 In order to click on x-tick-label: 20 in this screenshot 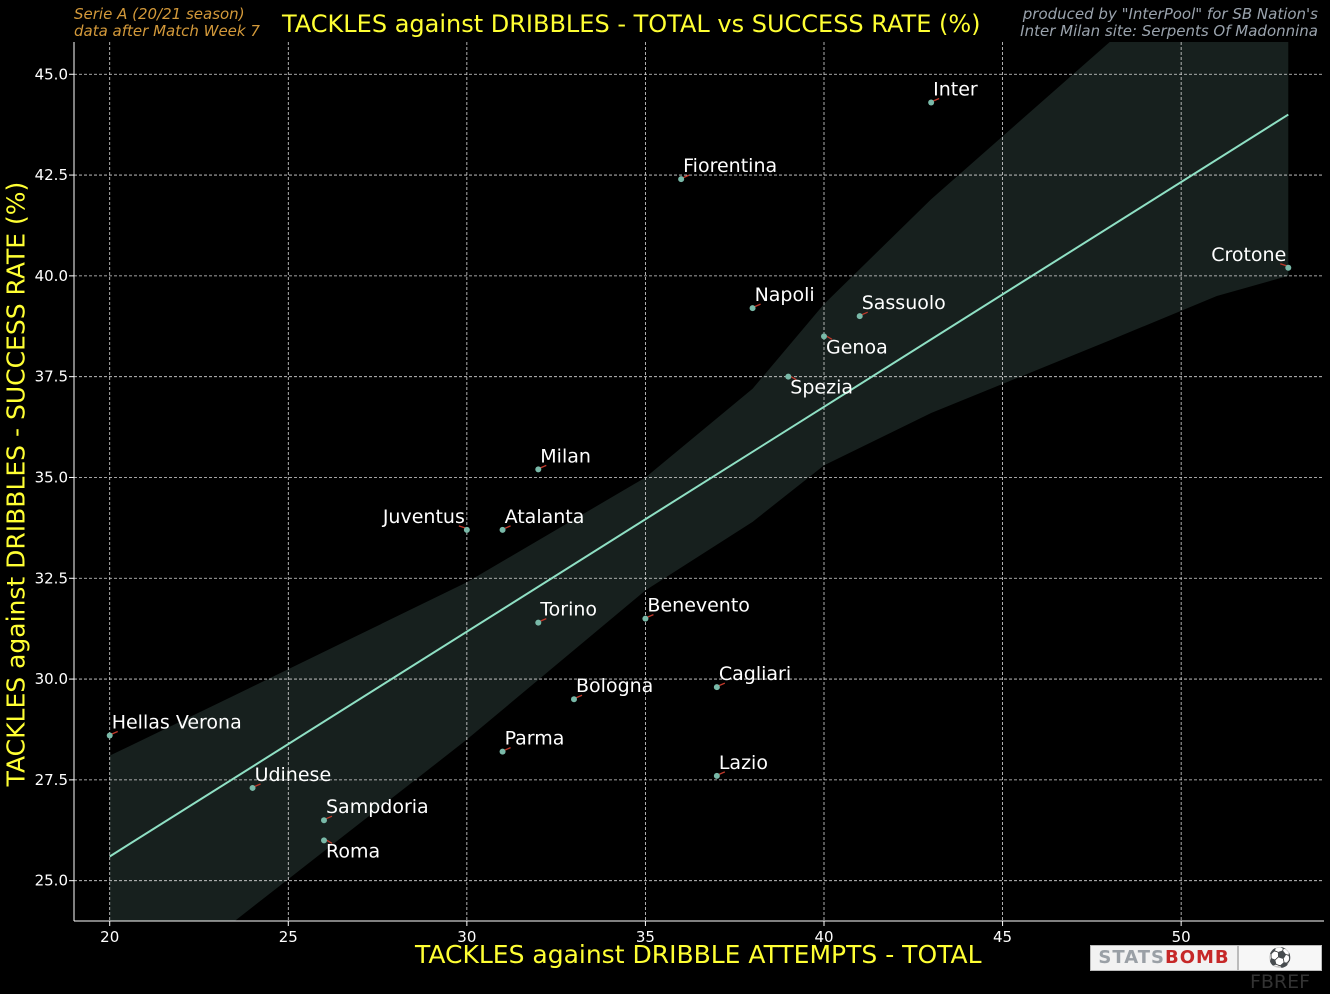, I will do `click(109, 937)`.